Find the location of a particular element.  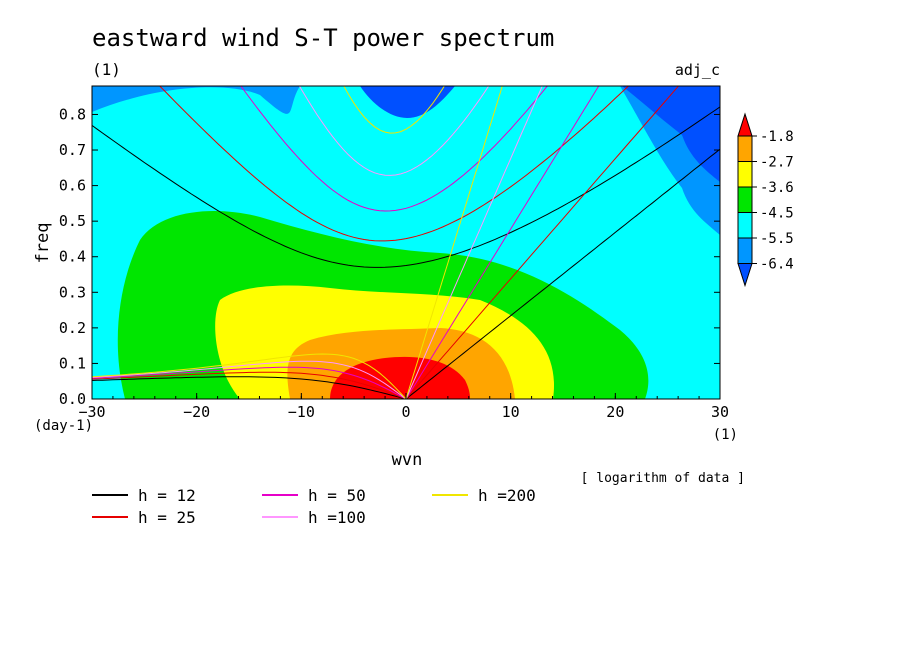

colorbar-top-arrow is located at coordinates (745, 124).